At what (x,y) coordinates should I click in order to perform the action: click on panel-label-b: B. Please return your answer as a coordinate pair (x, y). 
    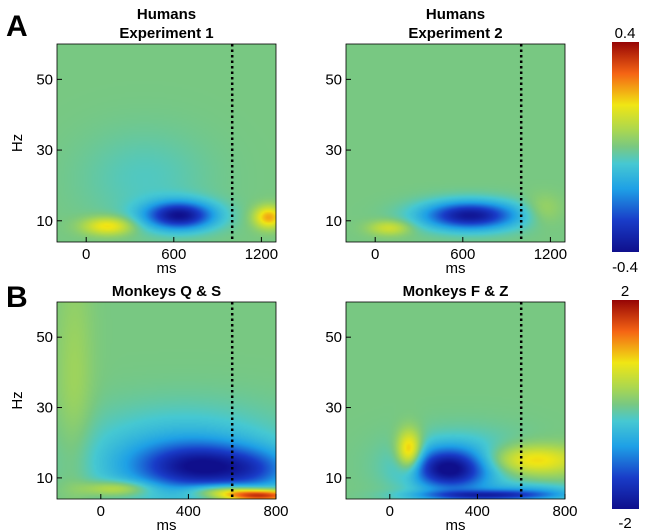
    Looking at the image, I should click on (17, 297).